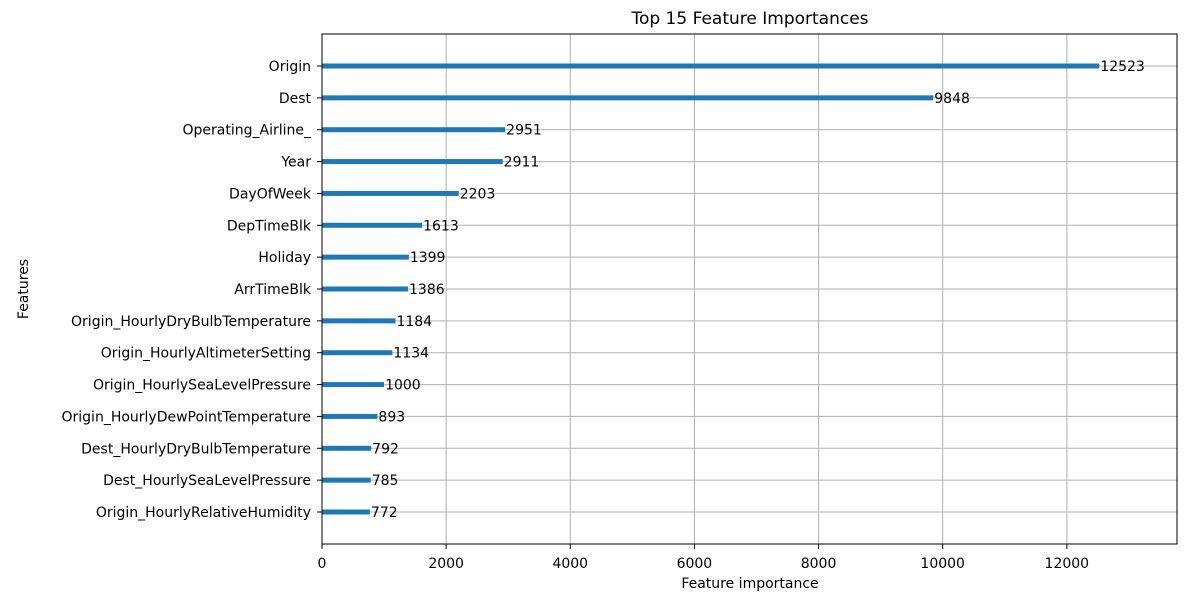 The width and height of the screenshot is (1204, 603). Describe the element at coordinates (411, 354) in the screenshot. I see `data-label: 1134` at that location.